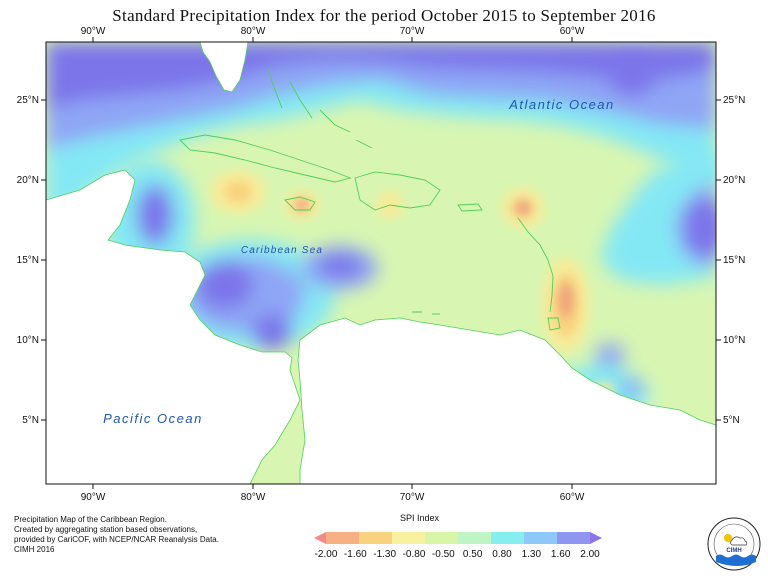  I want to click on abc-islands-outline, so click(426, 313).